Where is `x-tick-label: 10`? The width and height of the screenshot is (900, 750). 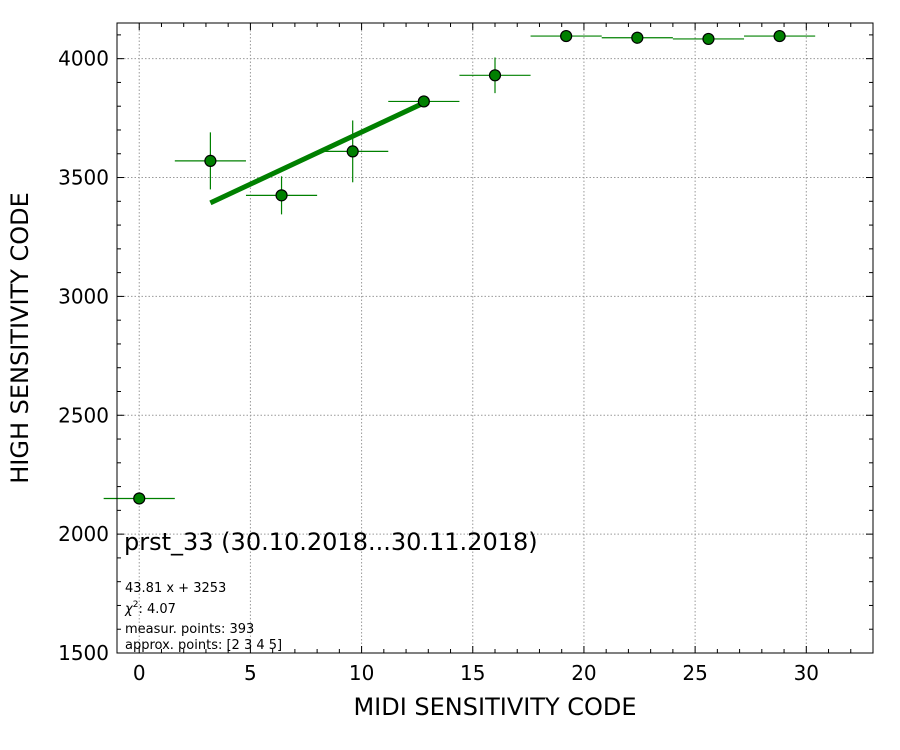
x-tick-label: 10 is located at coordinates (361, 673).